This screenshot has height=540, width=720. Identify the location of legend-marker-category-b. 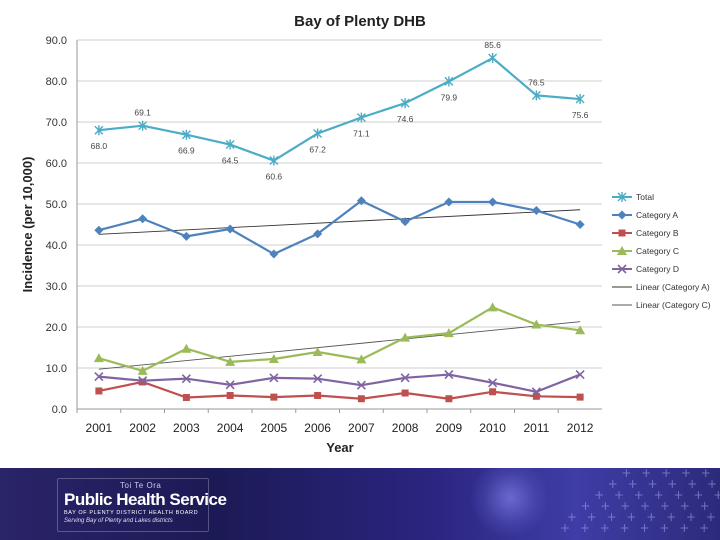
(622, 233).